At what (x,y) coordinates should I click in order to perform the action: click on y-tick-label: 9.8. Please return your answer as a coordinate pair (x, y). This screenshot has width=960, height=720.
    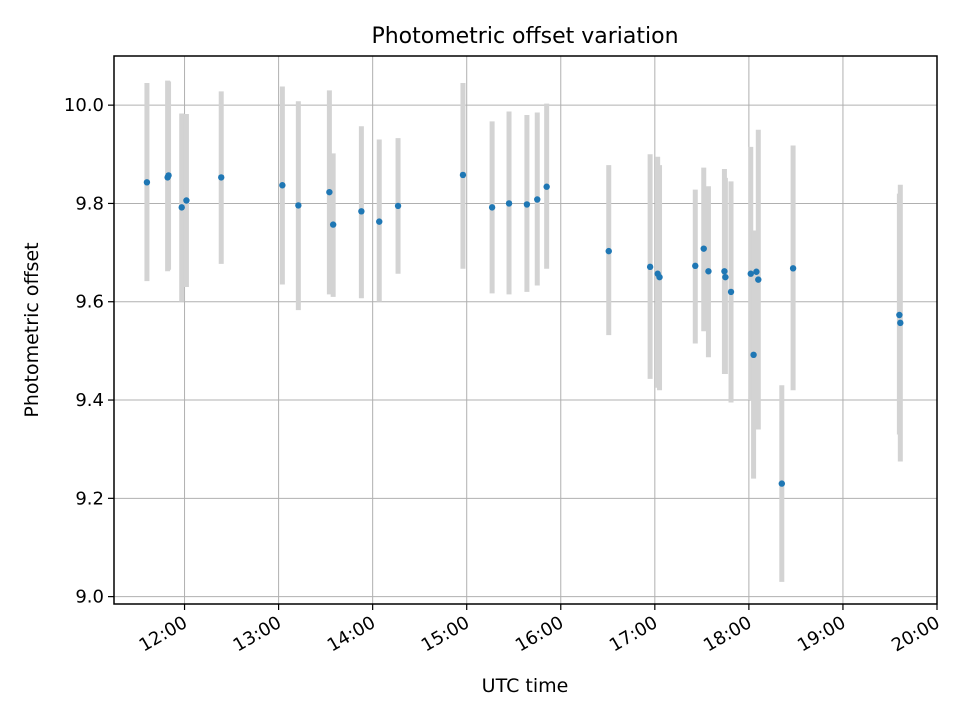
    Looking at the image, I should click on (89, 203).